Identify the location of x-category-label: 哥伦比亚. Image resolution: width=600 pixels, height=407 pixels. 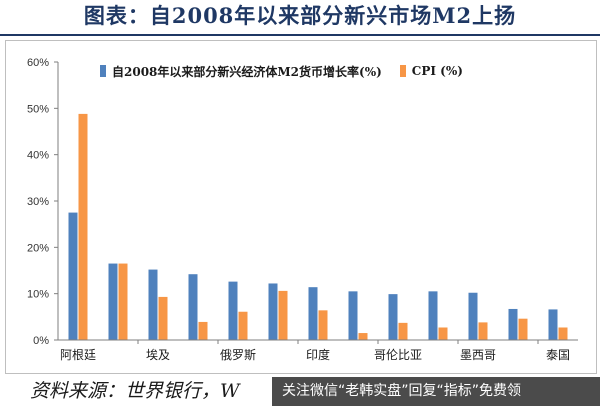
(398, 354).